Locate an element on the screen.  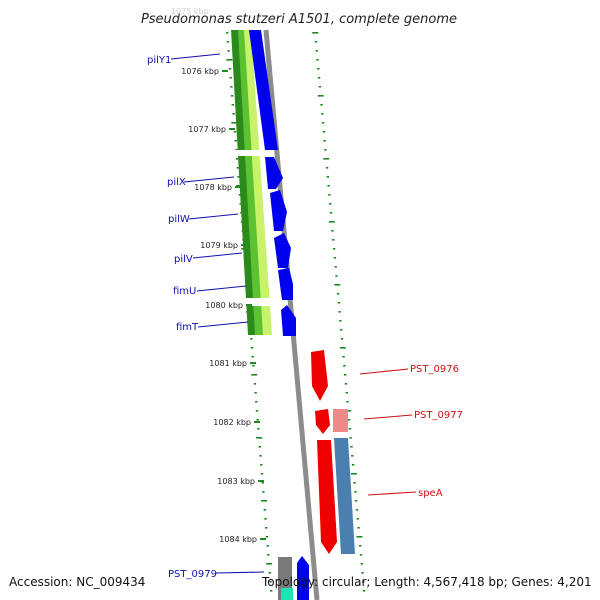
gene-pilY1-feature is located at coordinates (263, 90).